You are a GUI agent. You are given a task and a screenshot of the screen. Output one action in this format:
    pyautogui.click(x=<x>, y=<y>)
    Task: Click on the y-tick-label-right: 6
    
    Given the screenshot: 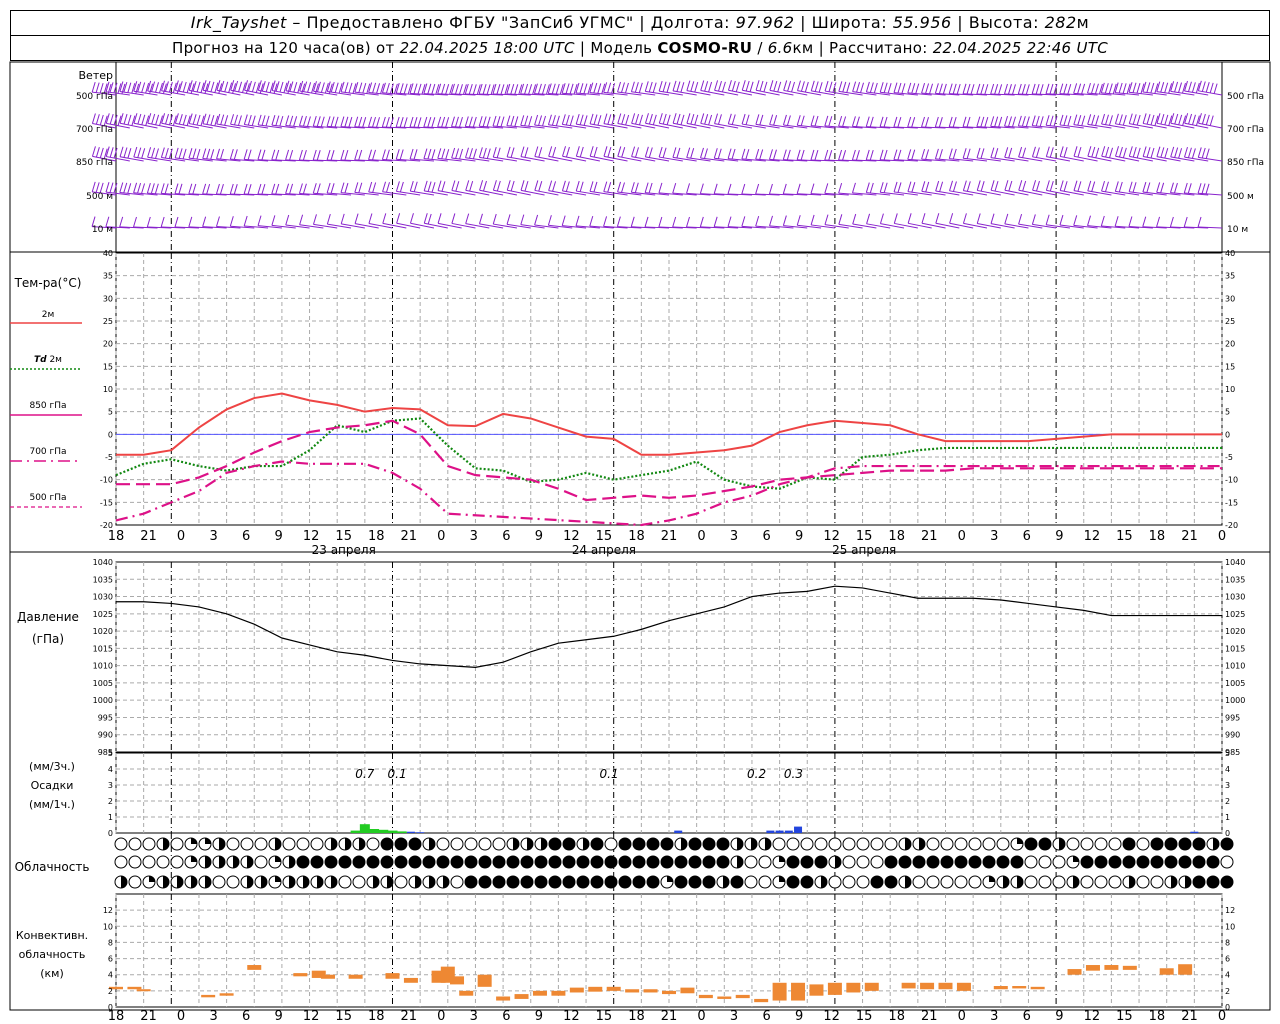 What is the action you would take?
    pyautogui.click(x=1227, y=959)
    